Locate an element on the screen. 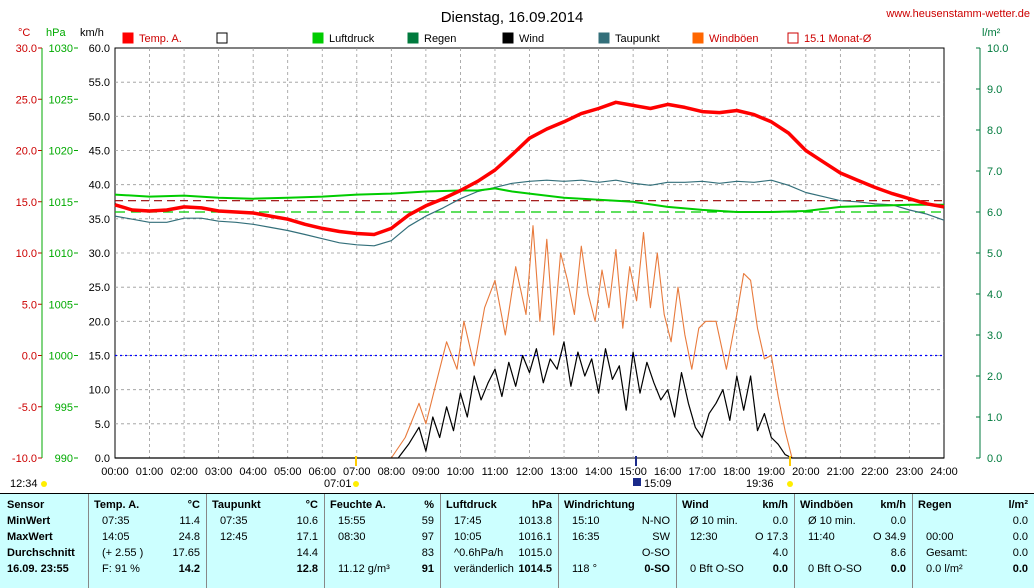 This screenshot has height=588, width=1034. gust-column is located at coordinates (853, 541).